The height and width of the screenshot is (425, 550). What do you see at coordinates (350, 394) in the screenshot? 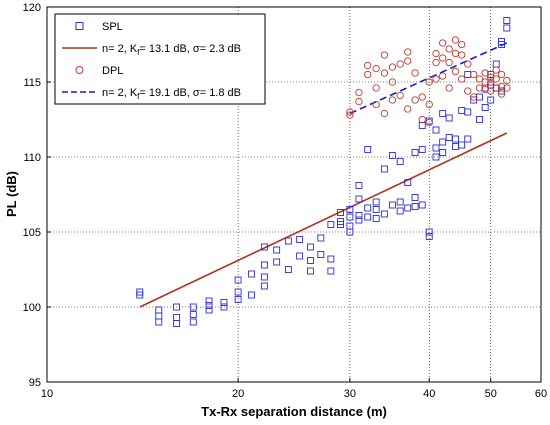
I see `x-tick-label: 30` at bounding box center [350, 394].